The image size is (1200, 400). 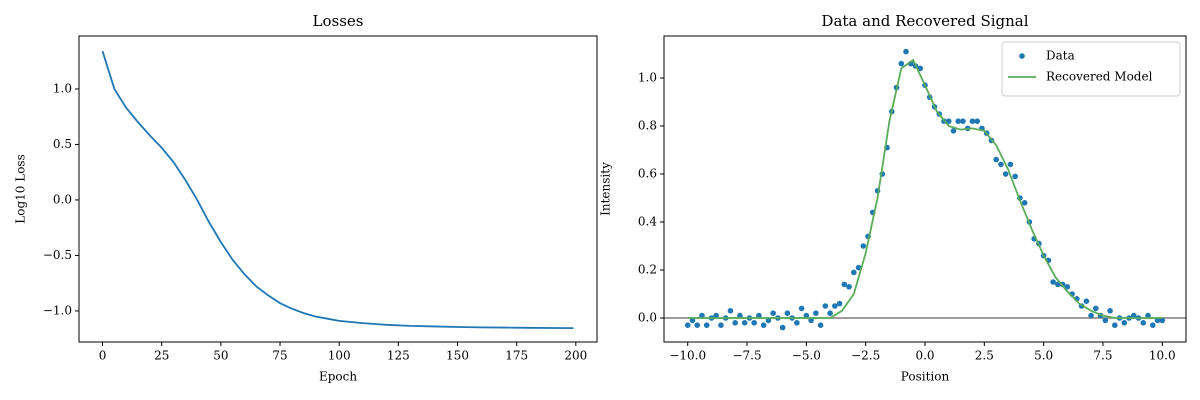 I want to click on y-tick-label: 0.4, so click(x=647, y=222).